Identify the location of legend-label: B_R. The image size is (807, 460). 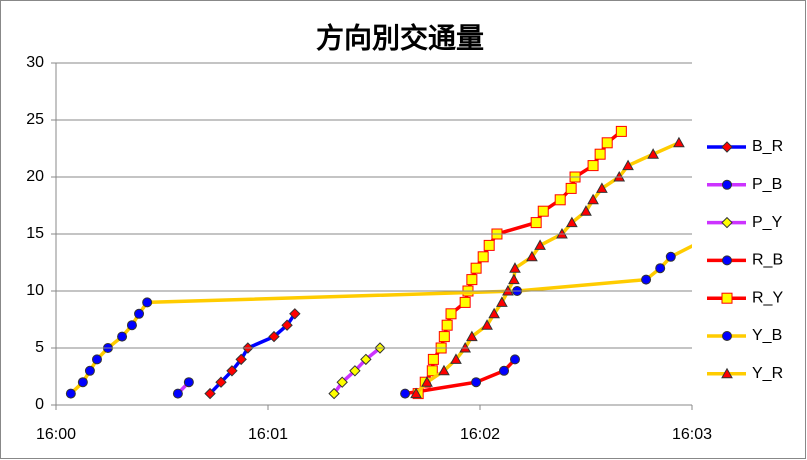
(767, 146).